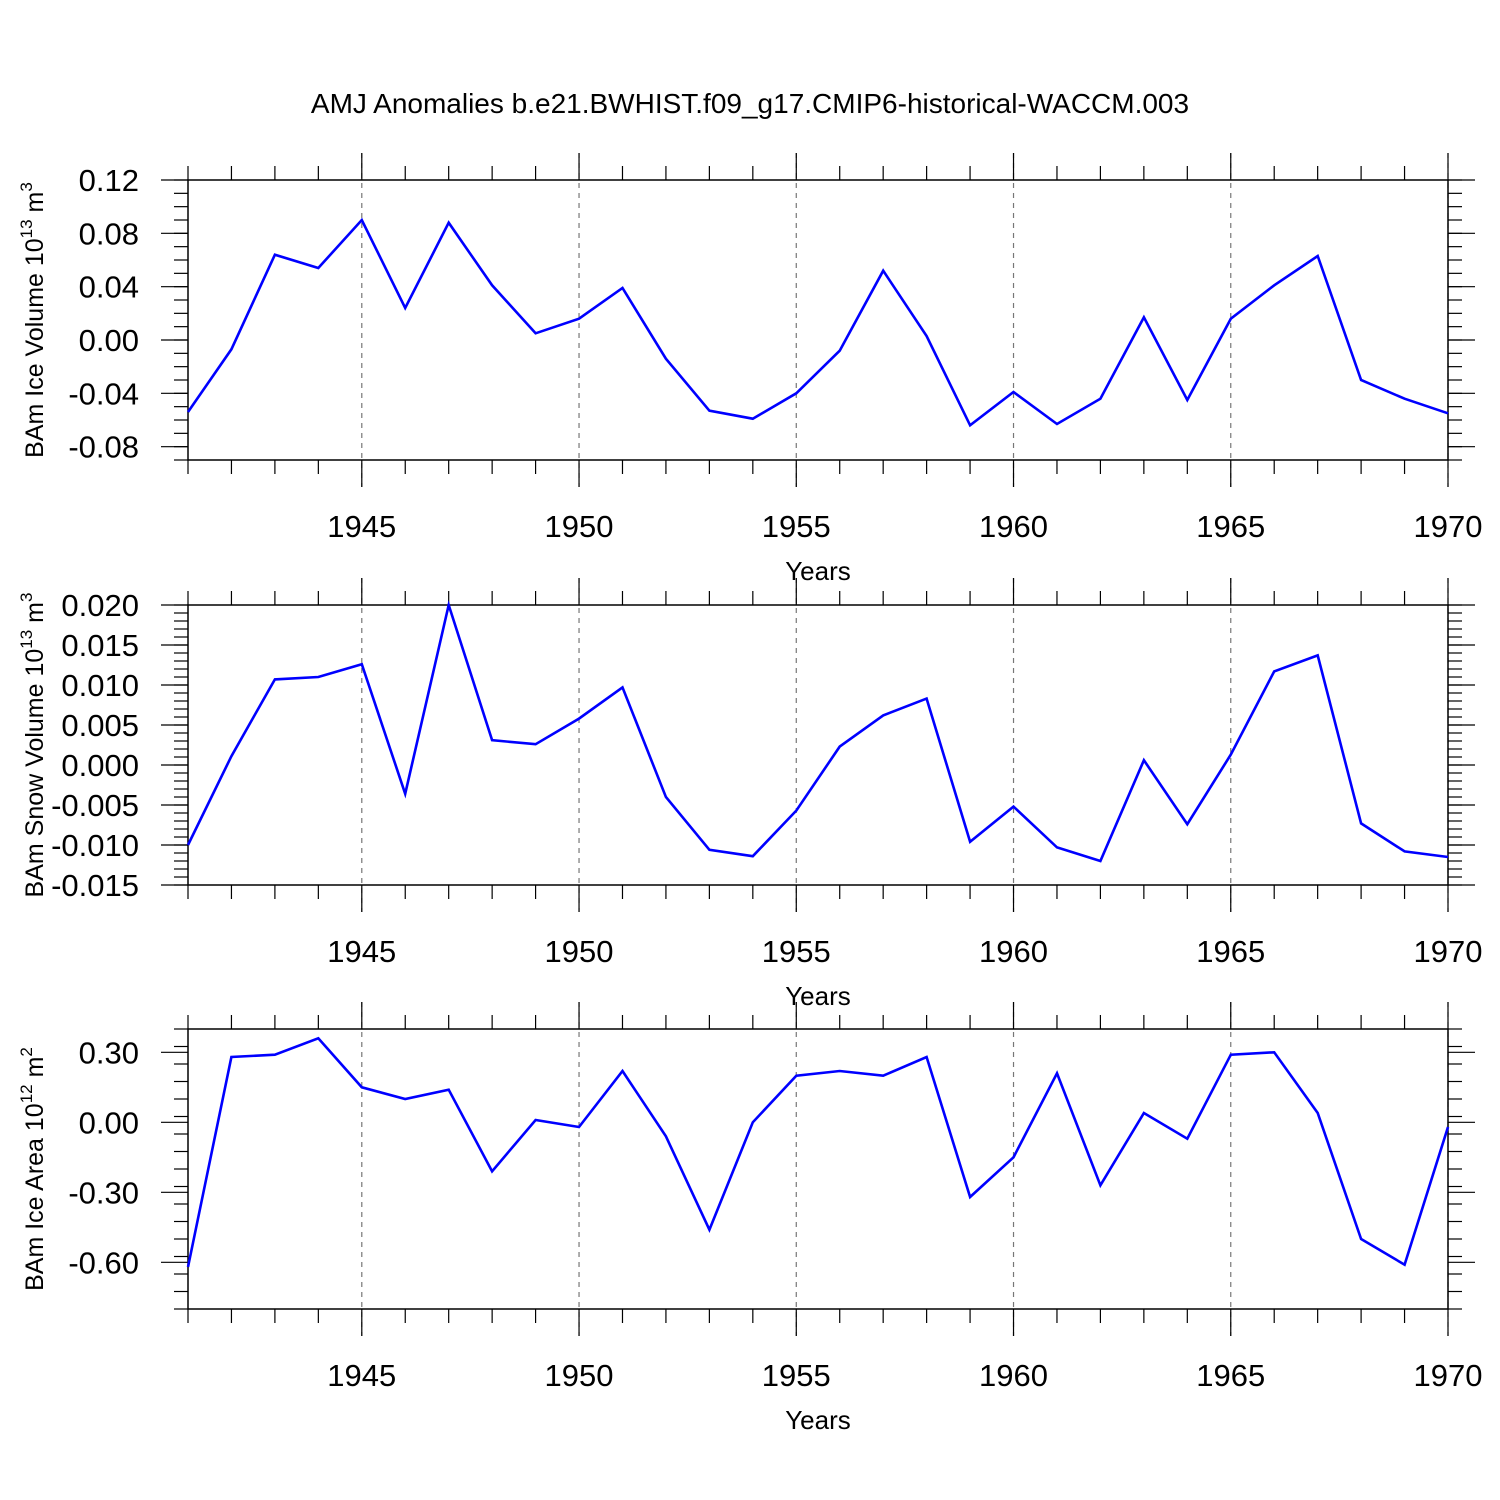  Describe the element at coordinates (109, 233) in the screenshot. I see `y-tick-label: 0.08` at that location.